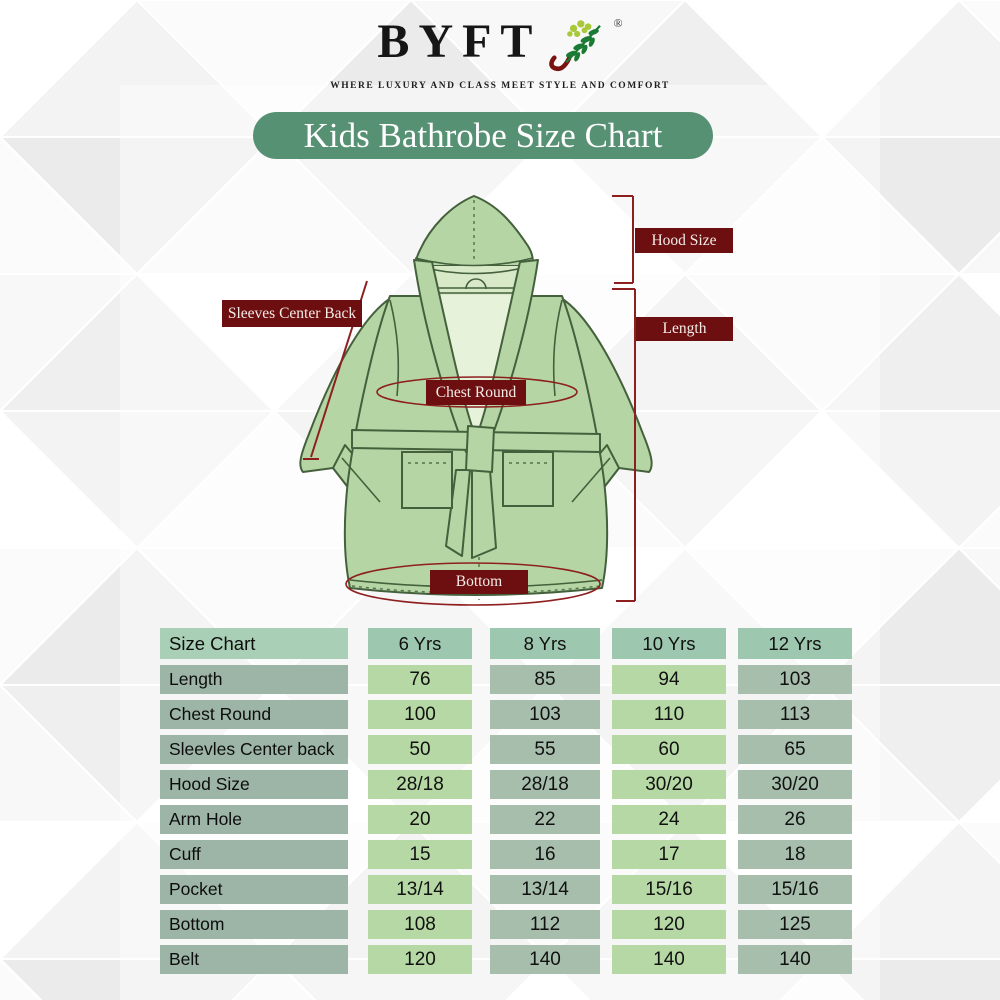  Describe the element at coordinates (669, 643) in the screenshot. I see `header-cell-10-yrs: 10 Yrs` at that location.